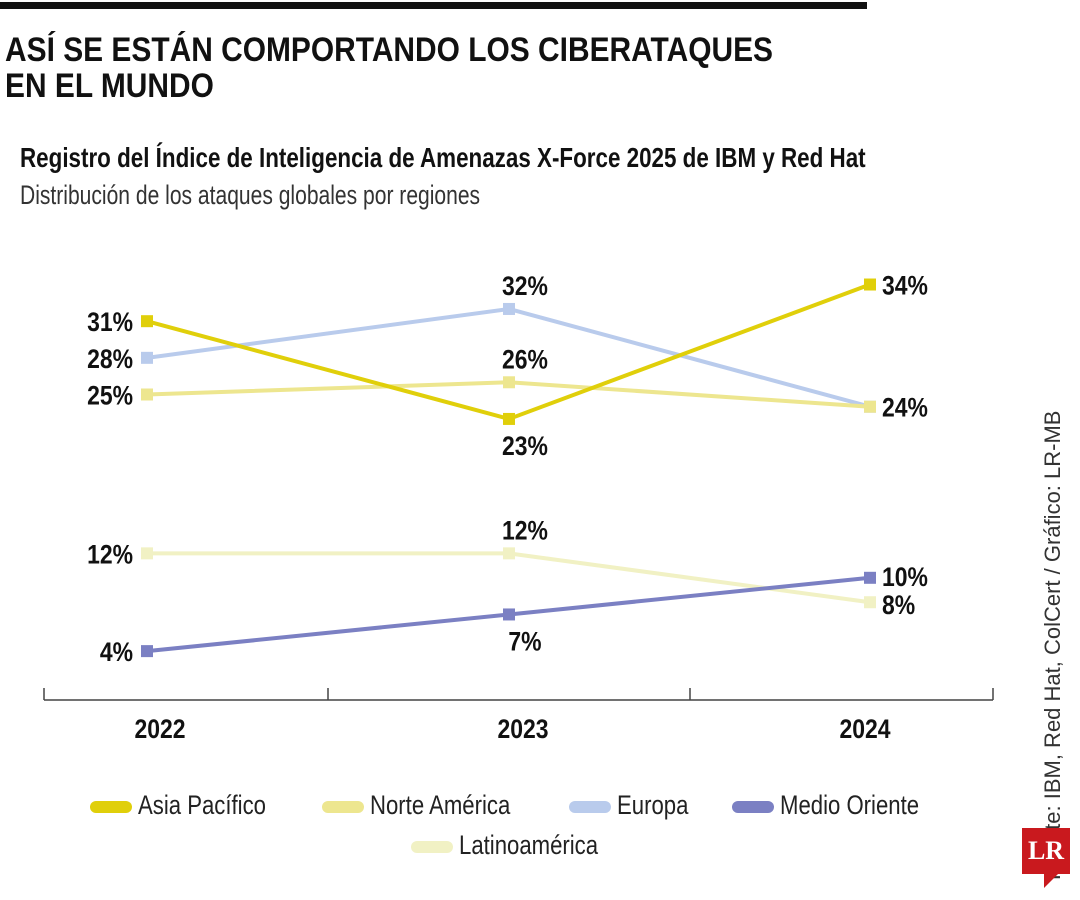 Image resolution: width=1080 pixels, height=900 pixels. Describe the element at coordinates (653, 805) in the screenshot. I see `legend-label: Europa` at that location.